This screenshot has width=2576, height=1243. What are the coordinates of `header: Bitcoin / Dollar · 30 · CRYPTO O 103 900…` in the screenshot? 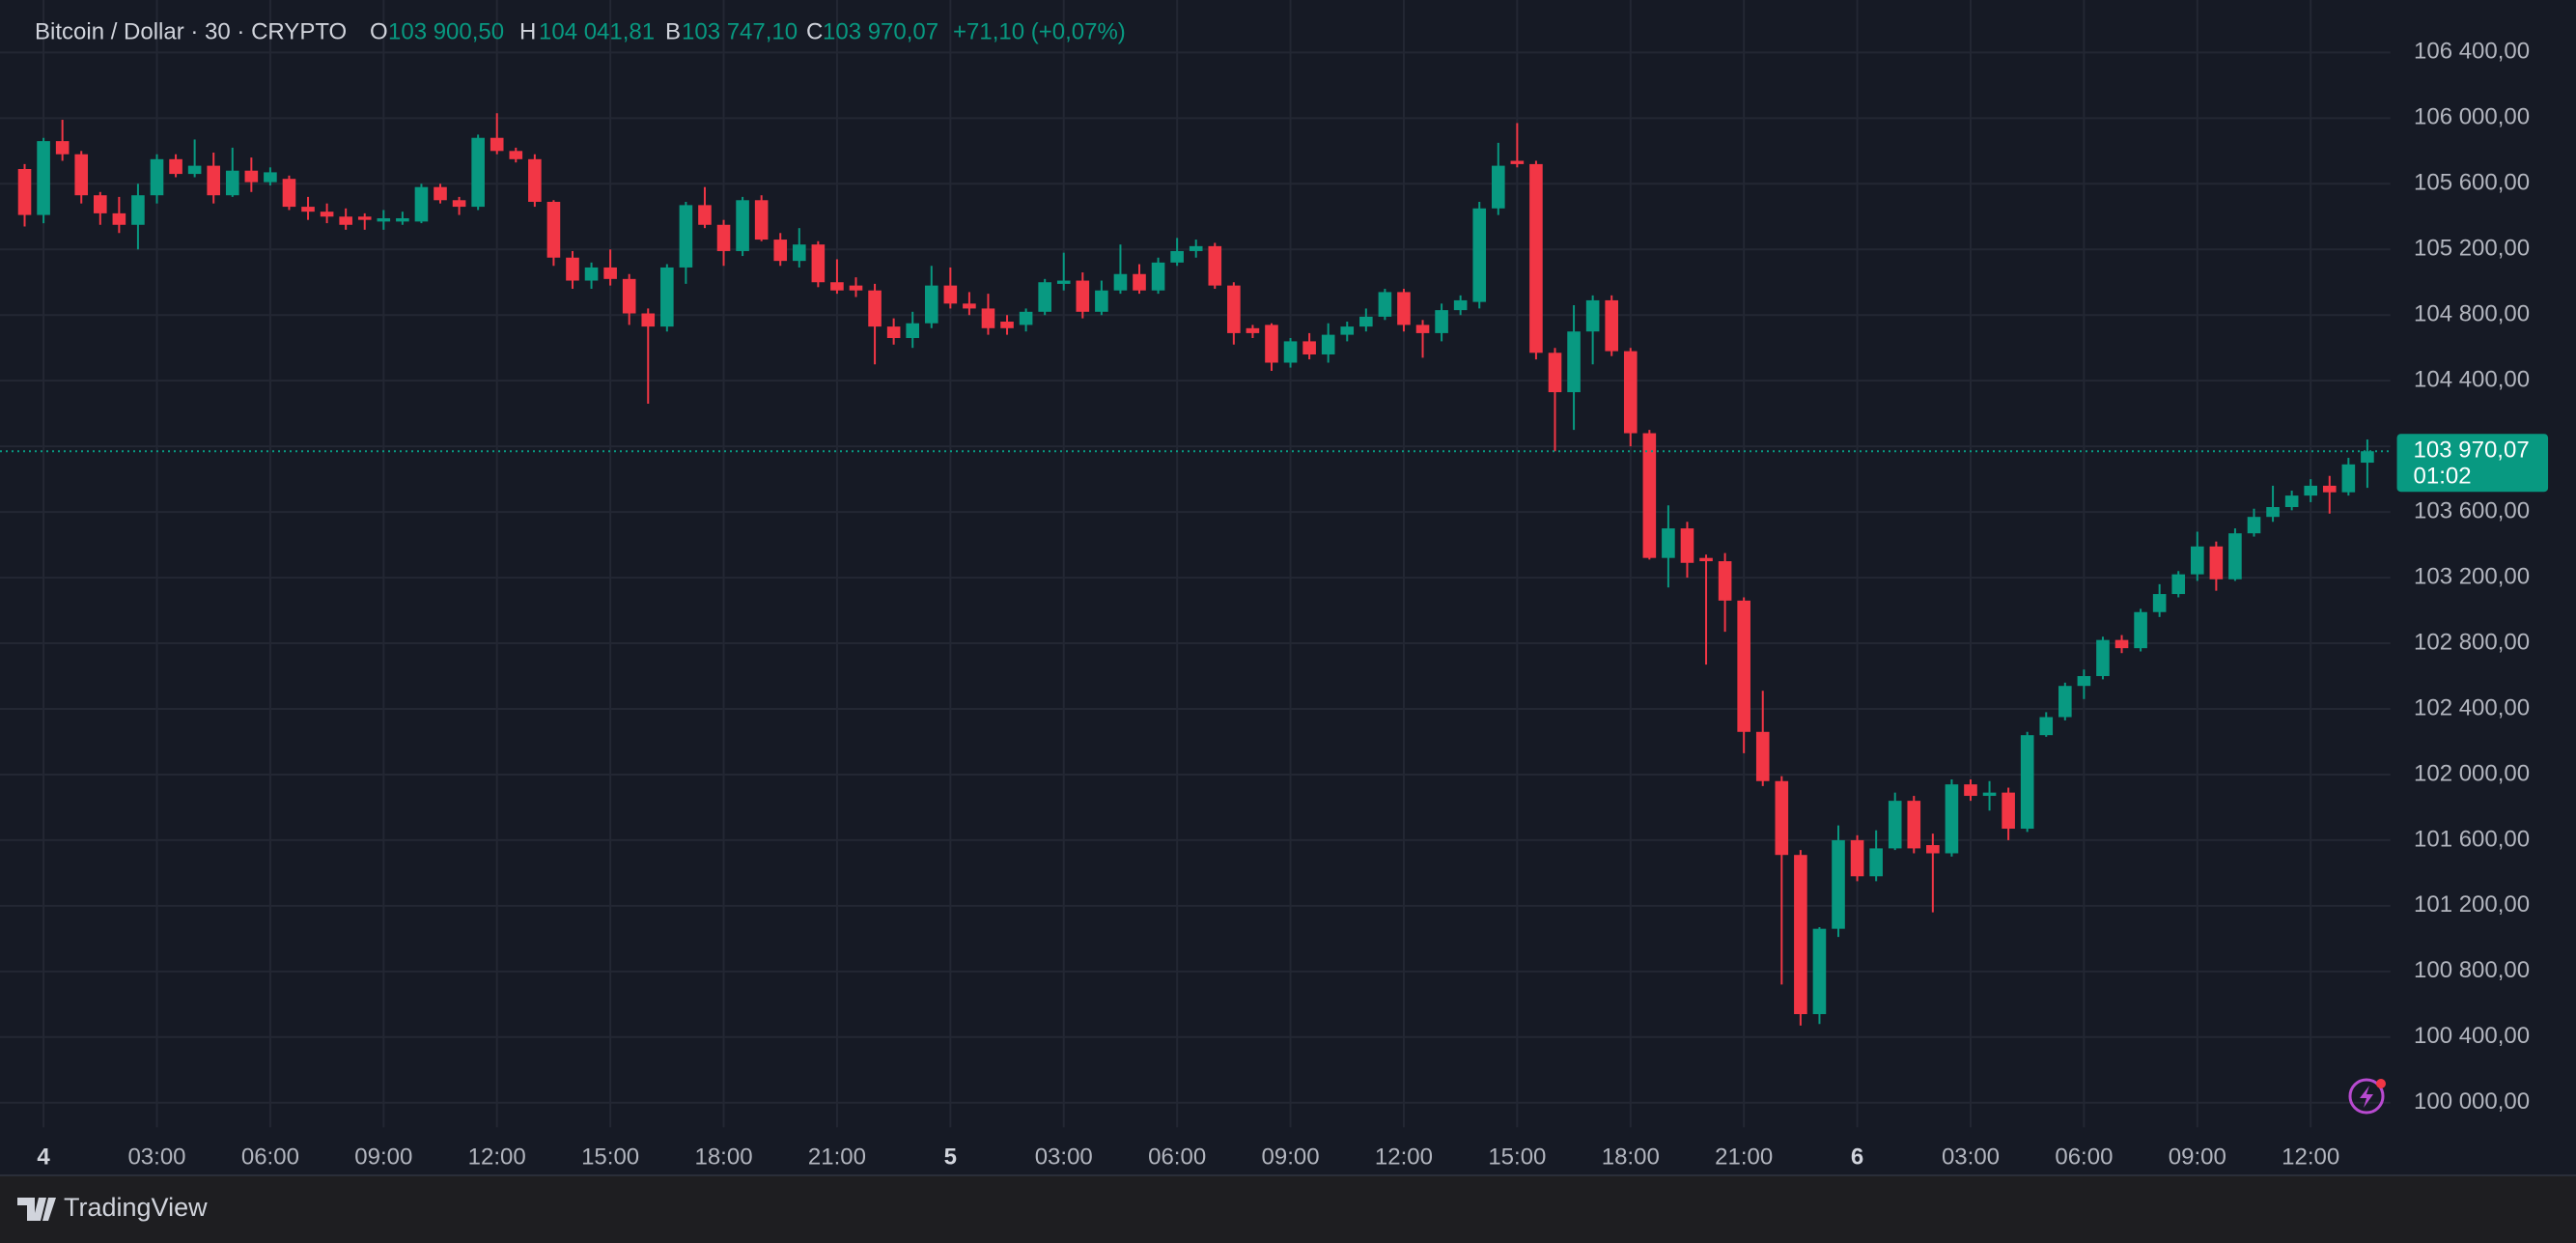 It's located at (580, 31).